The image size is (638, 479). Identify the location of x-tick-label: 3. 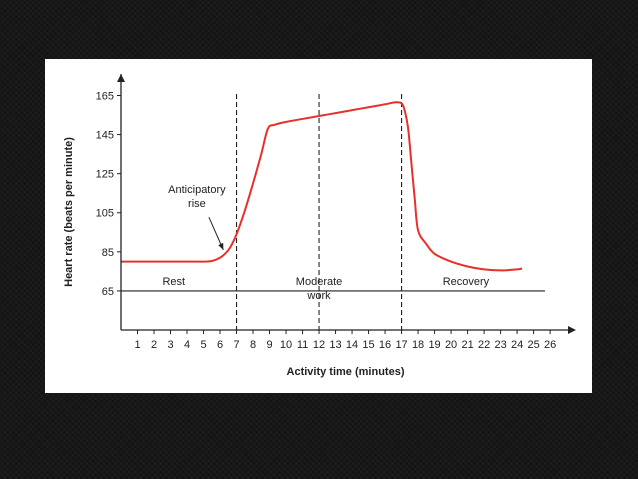
(170, 345).